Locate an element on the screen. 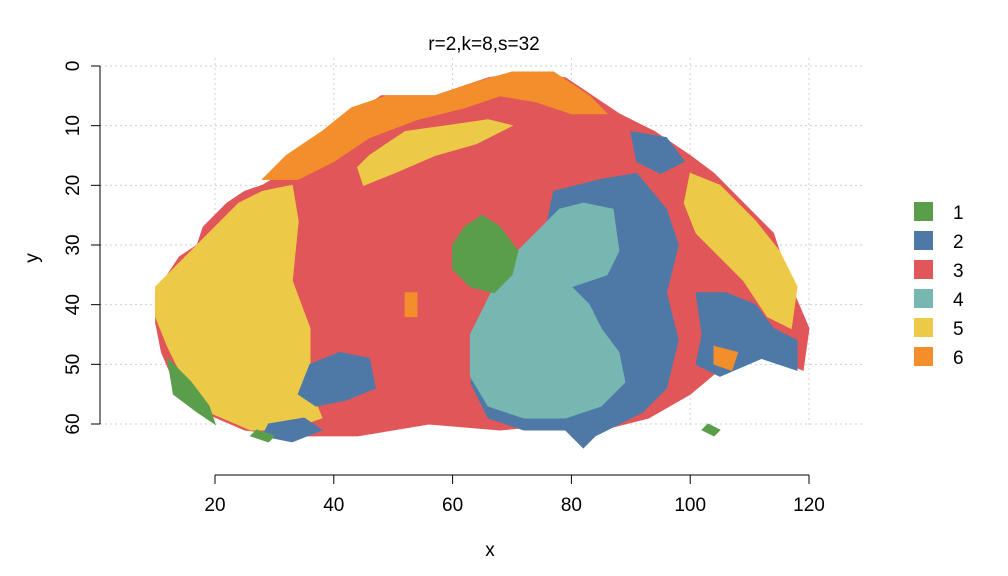 The height and width of the screenshot is (576, 1008). y-tick-label: 20 is located at coordinates (73, 185).